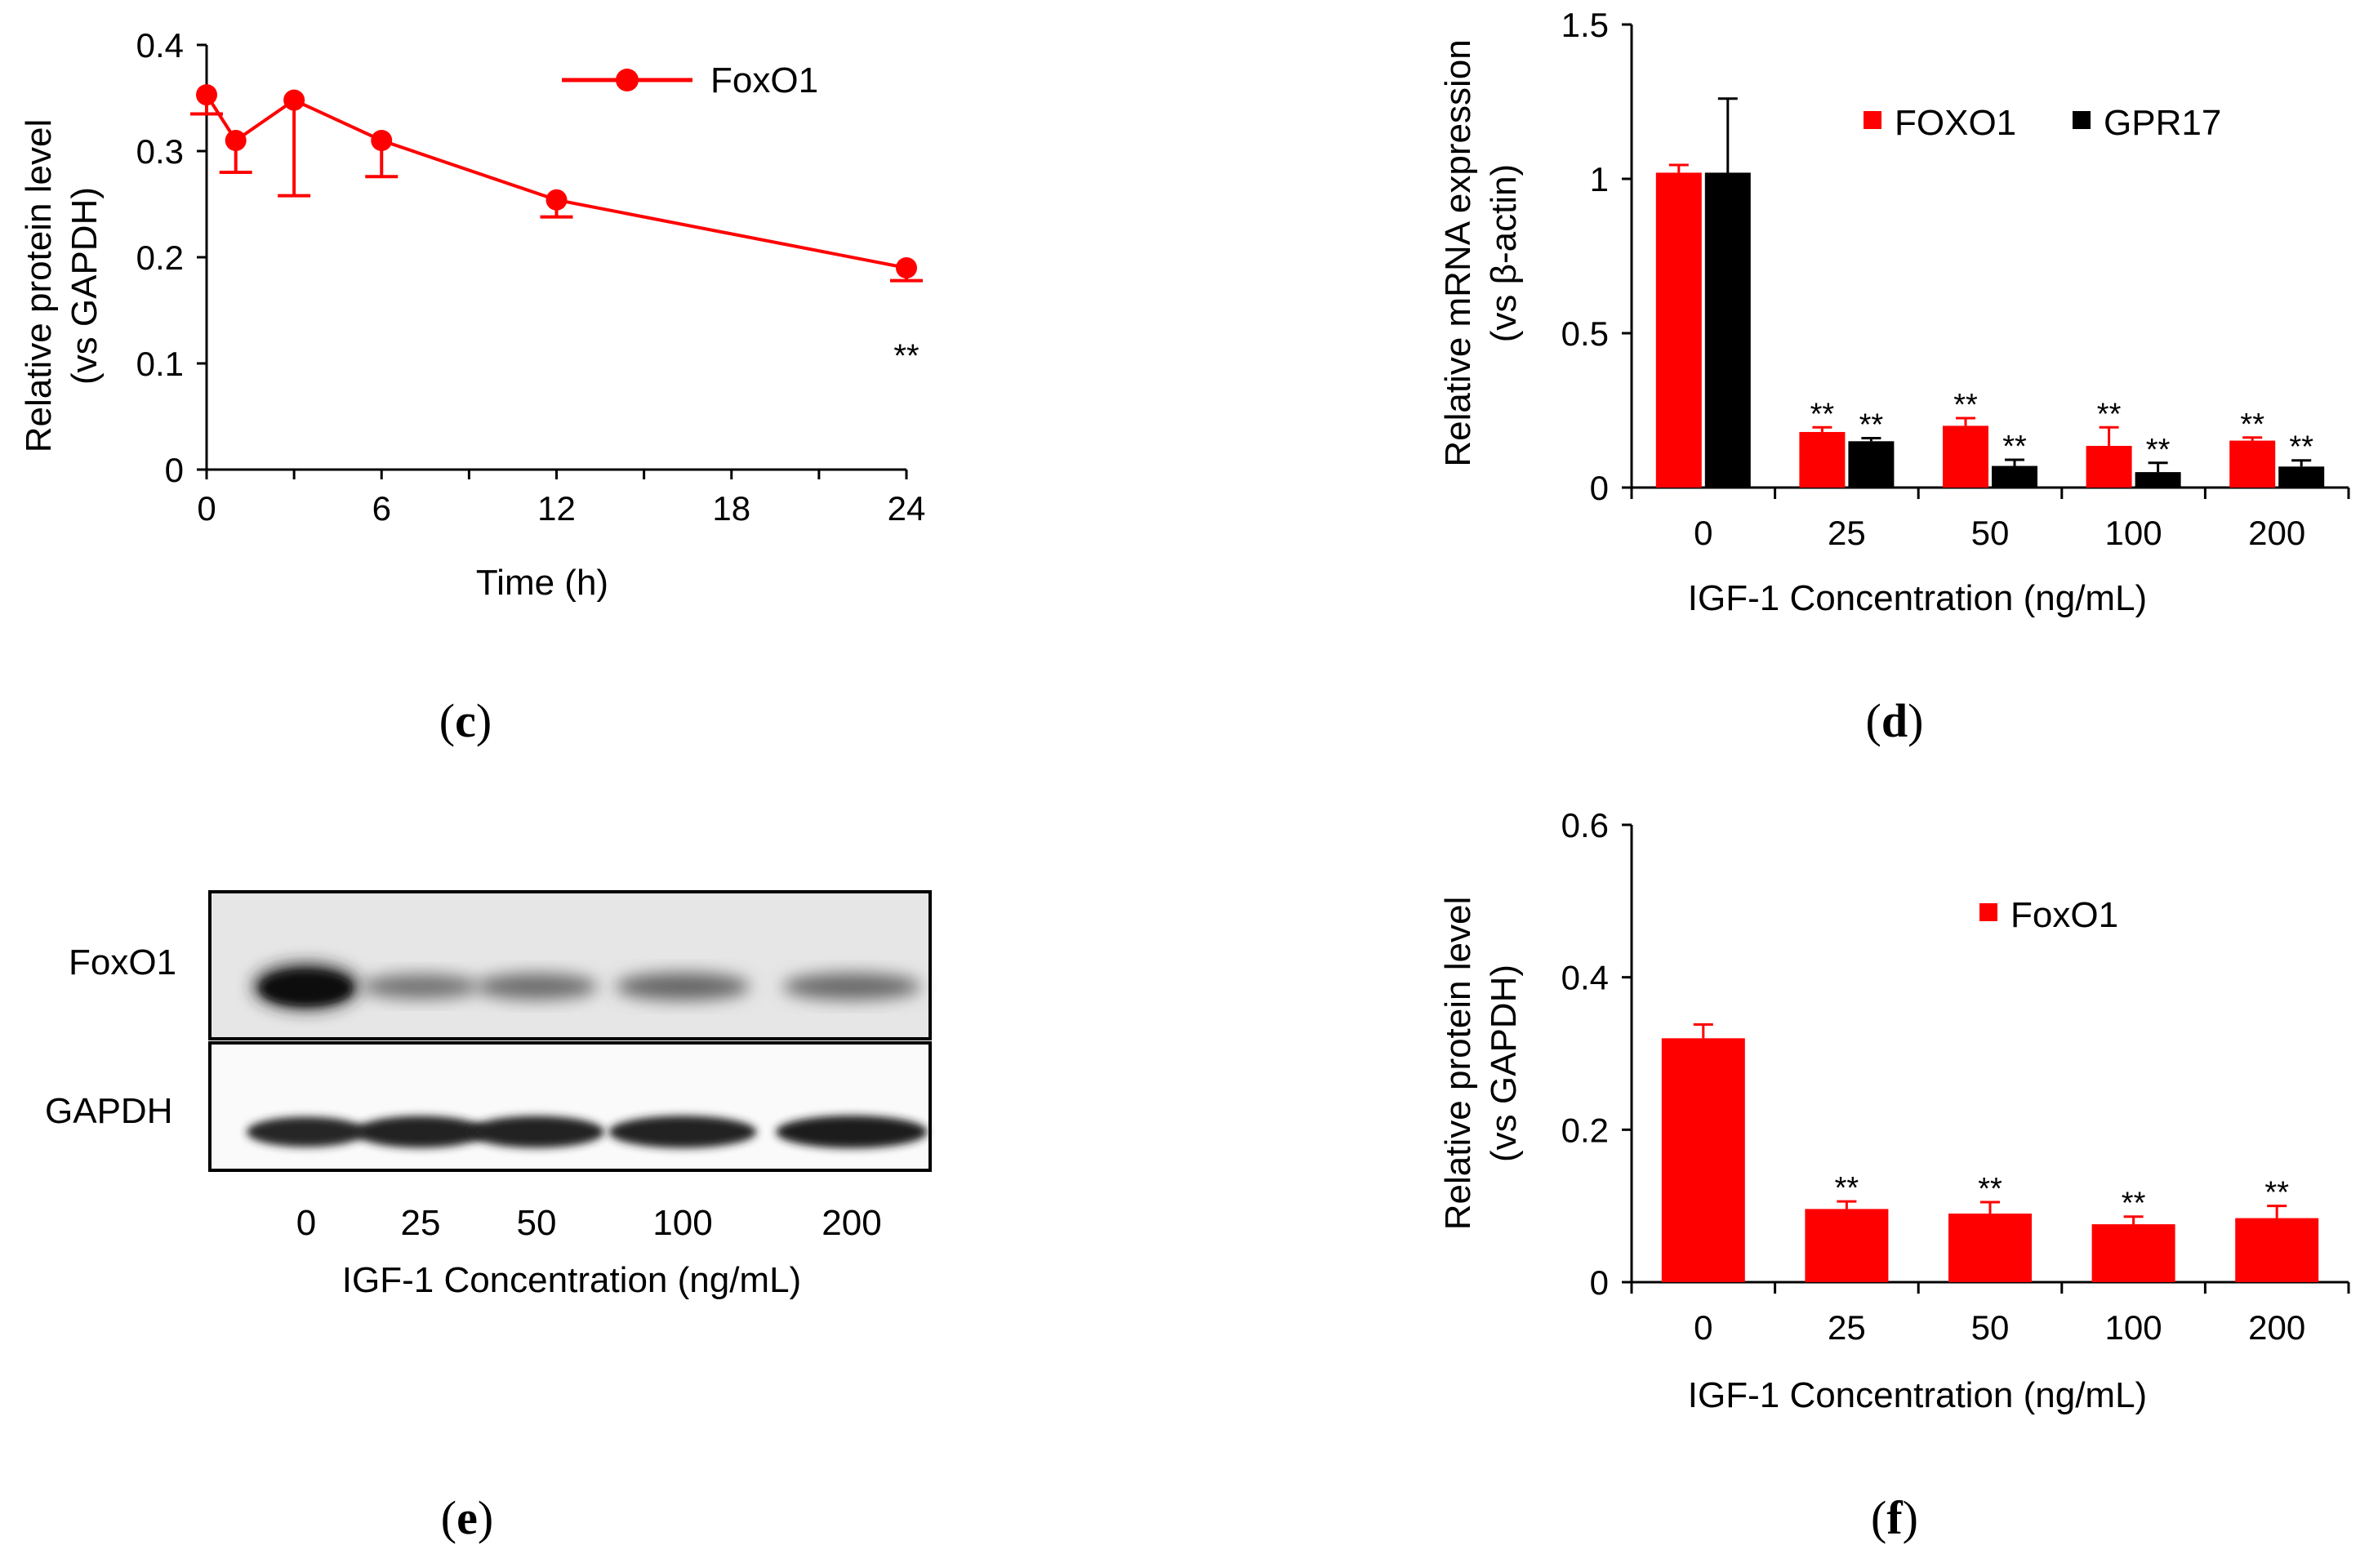 This screenshot has height=1568, width=2369. I want to click on blot-lane-label: 0, so click(306, 1223).